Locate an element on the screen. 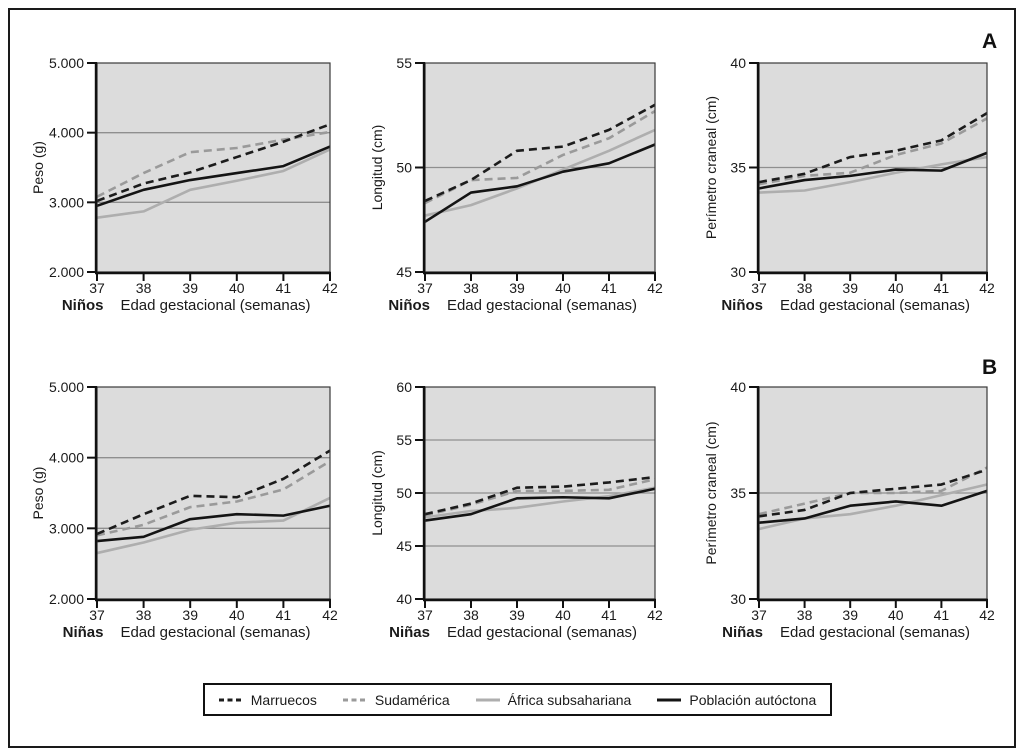 This screenshot has width=1024, height=755. panel-a-label: A is located at coordinates (990, 41).